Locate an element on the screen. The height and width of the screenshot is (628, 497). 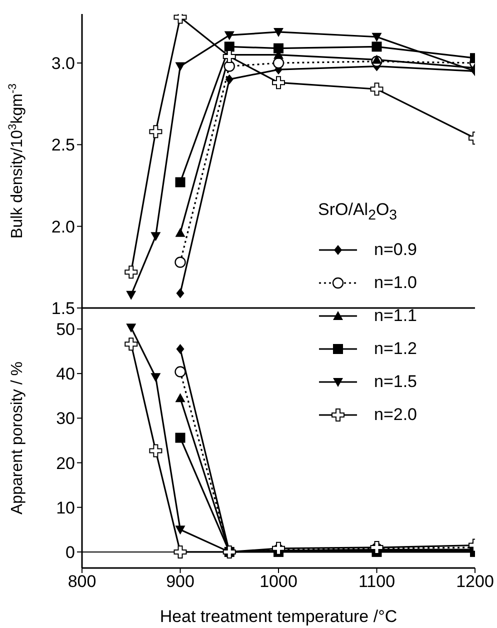
legend-label: n=0.9 is located at coordinates (396, 250).